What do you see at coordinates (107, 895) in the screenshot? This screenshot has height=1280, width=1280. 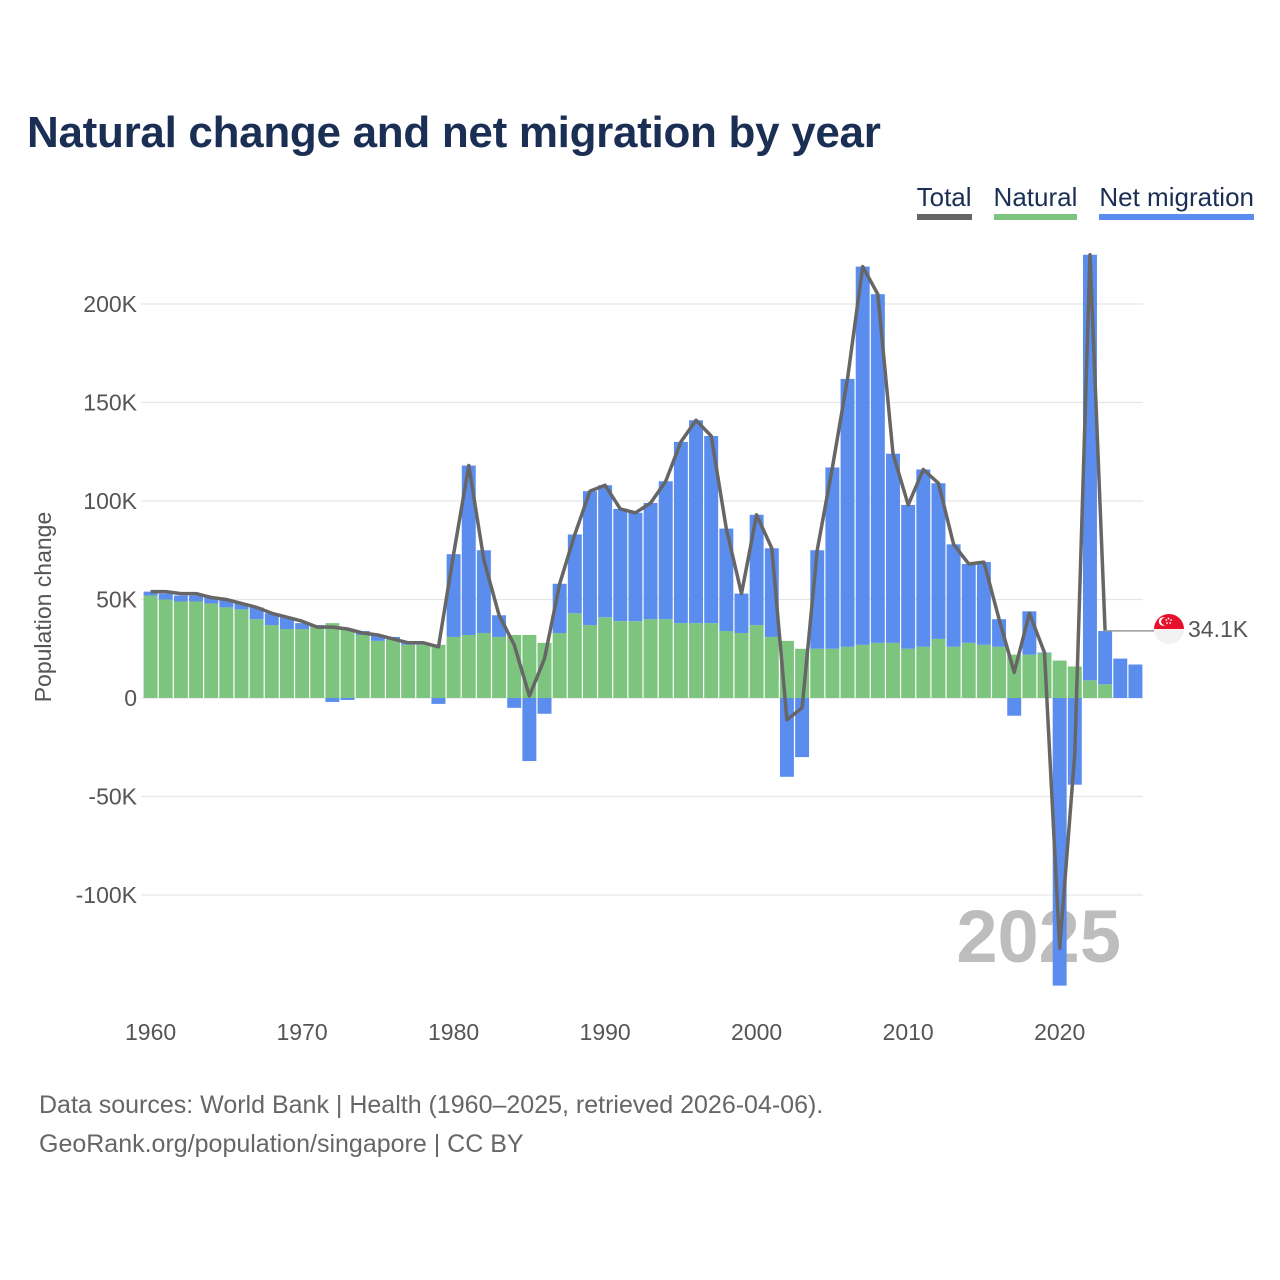 I see `y-tick-label: -100K` at bounding box center [107, 895].